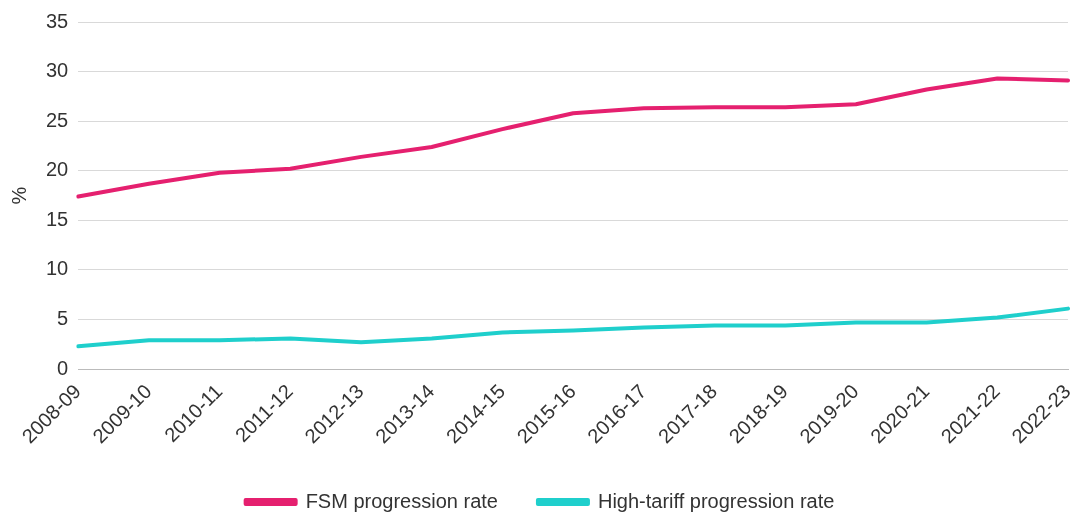  What do you see at coordinates (57, 268) in the screenshot?
I see `y-tick-label: 10` at bounding box center [57, 268].